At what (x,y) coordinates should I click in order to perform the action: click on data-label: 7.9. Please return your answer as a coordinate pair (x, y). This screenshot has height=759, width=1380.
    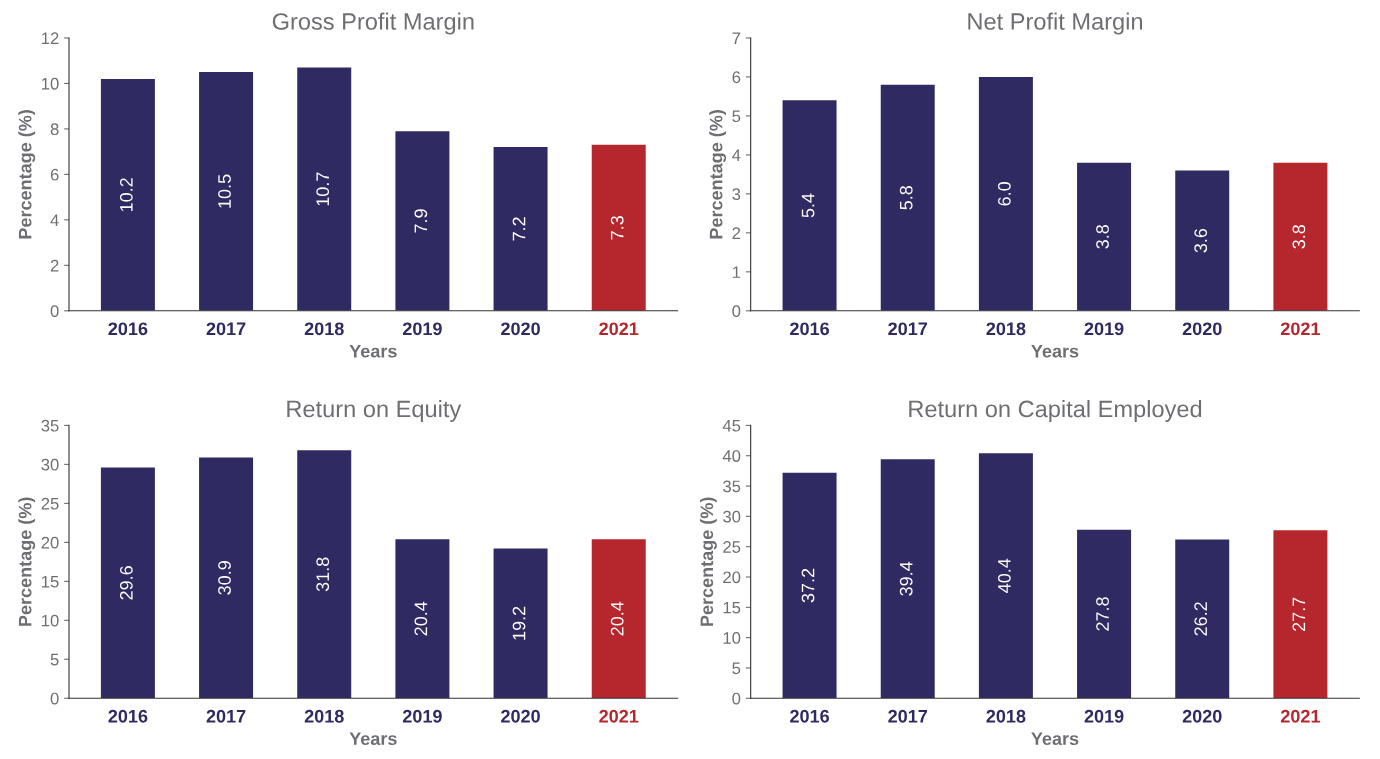
    Looking at the image, I should click on (421, 221).